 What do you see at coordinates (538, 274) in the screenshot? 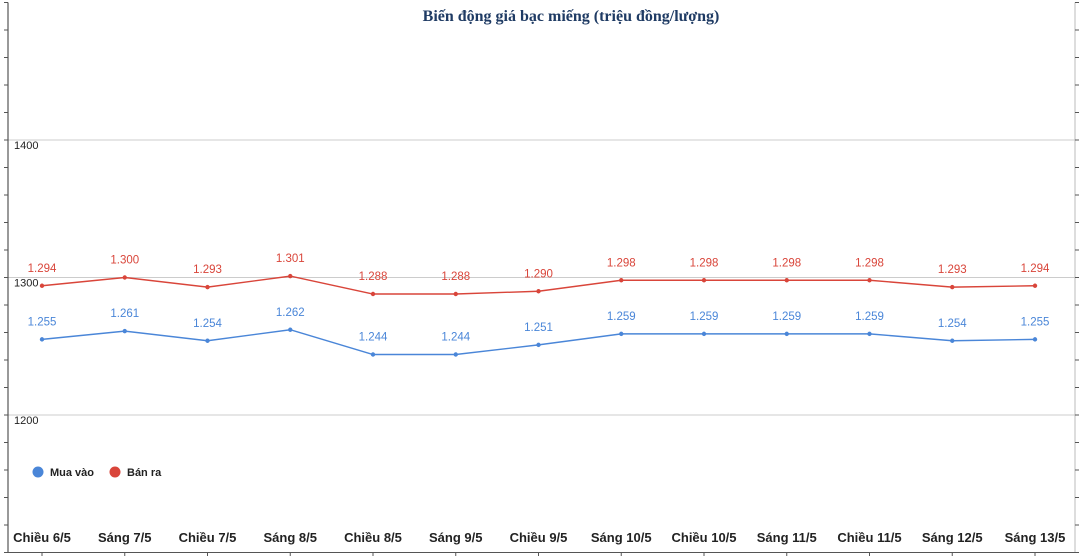
I see `data-label: 1.290` at bounding box center [538, 274].